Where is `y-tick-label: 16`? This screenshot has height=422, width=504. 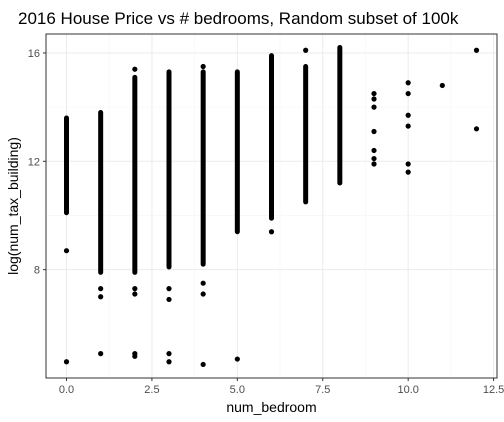
y-tick-label: 16 is located at coordinates (34, 54).